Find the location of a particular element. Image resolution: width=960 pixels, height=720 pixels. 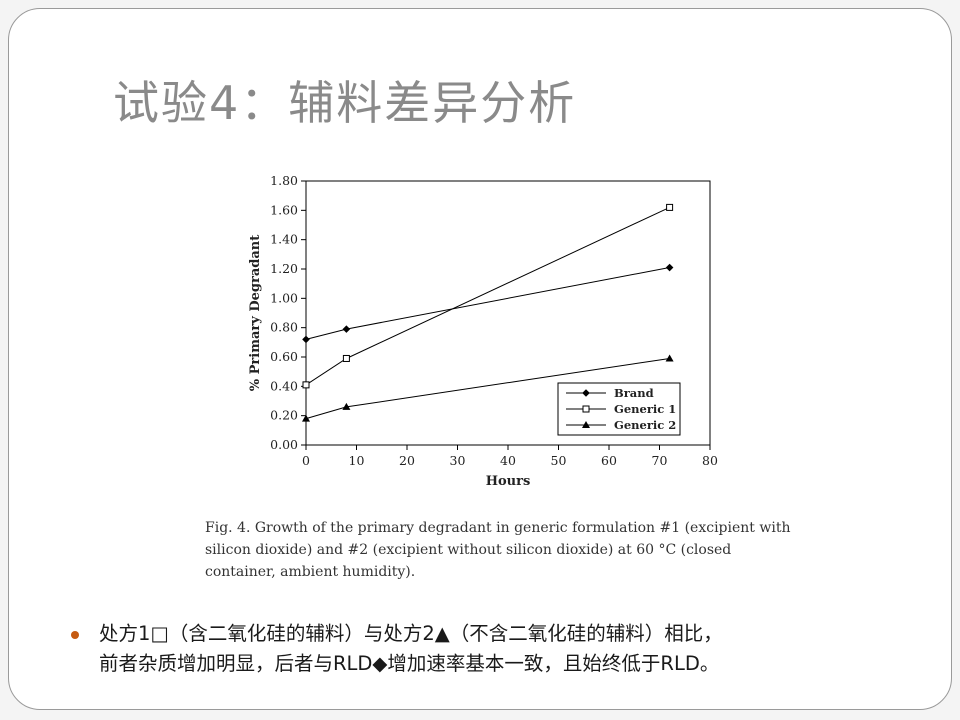

y-tick-label: 1.00 is located at coordinates (284, 297).